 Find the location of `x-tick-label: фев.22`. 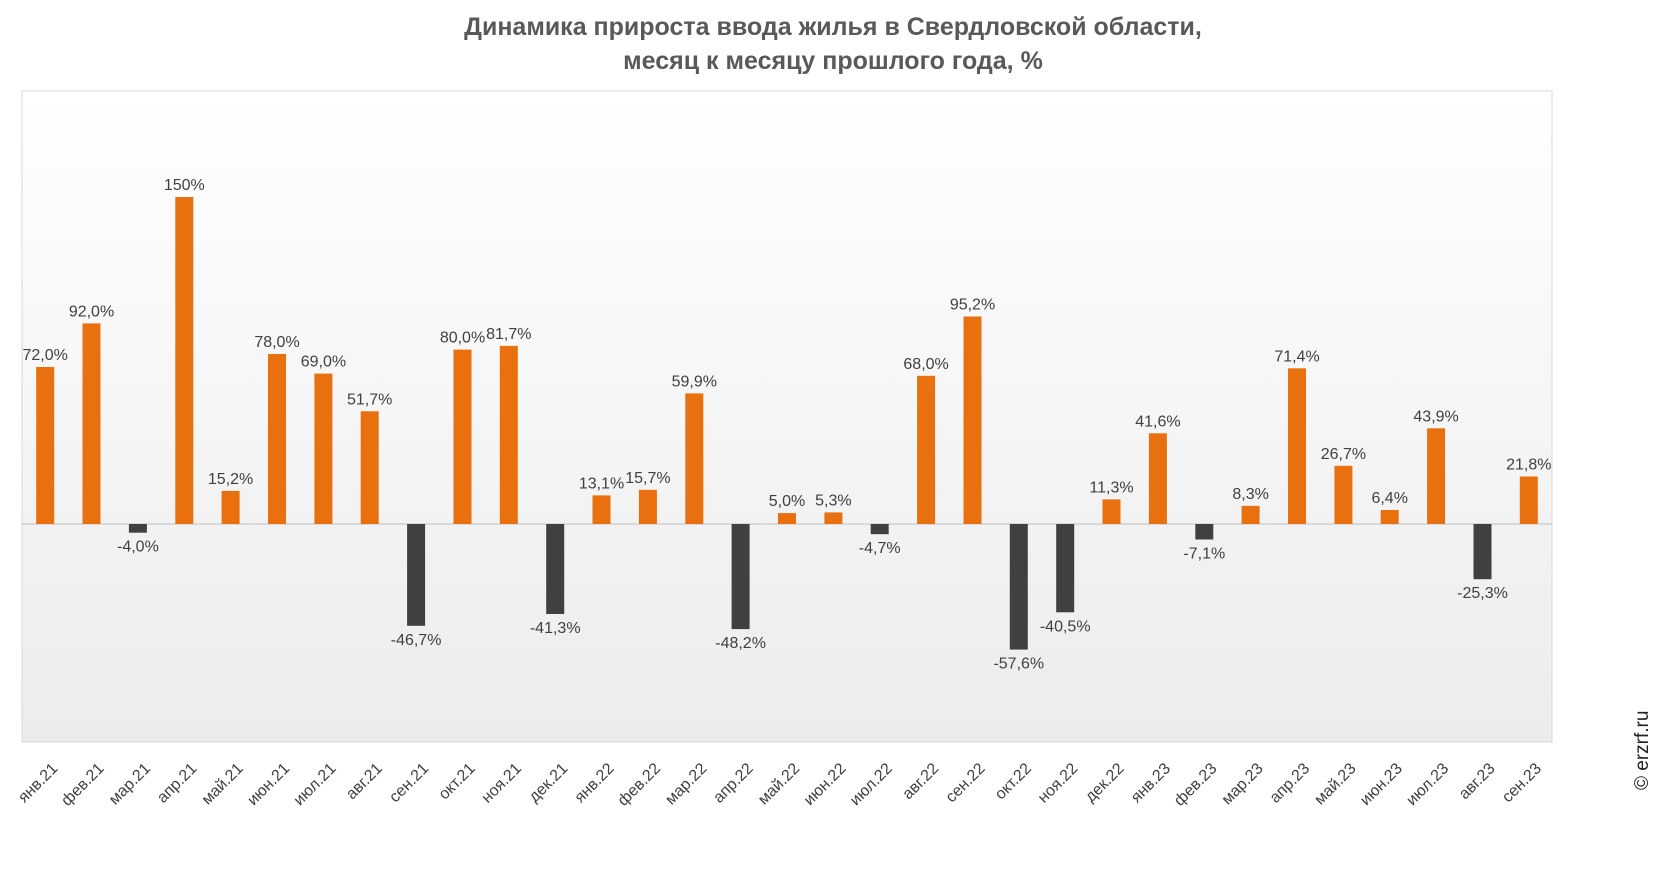

x-tick-label: фев.22 is located at coordinates (639, 784).